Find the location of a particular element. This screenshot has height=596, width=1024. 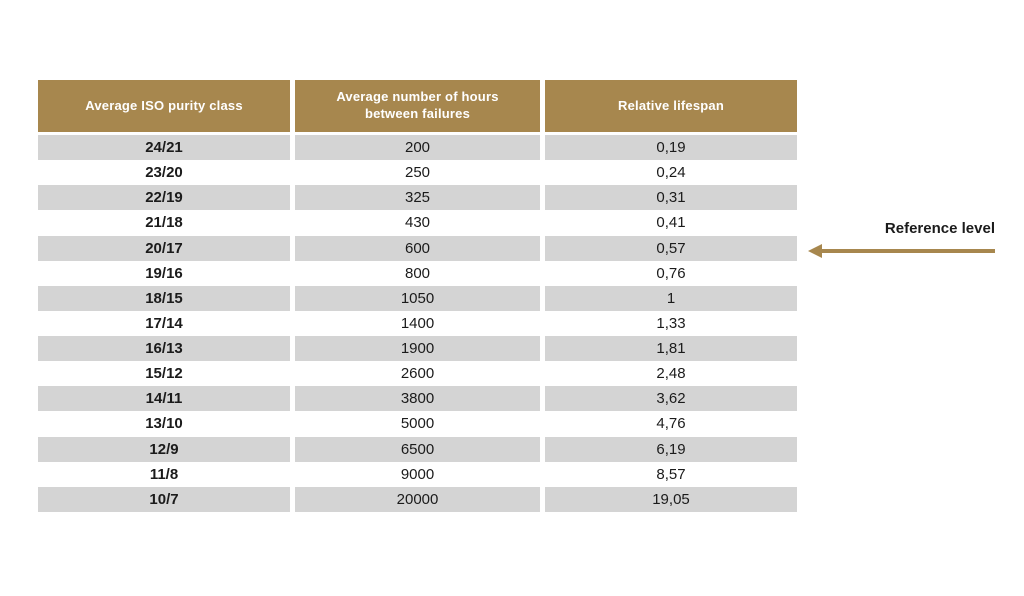

table-cell: 4,76 is located at coordinates (671, 424).